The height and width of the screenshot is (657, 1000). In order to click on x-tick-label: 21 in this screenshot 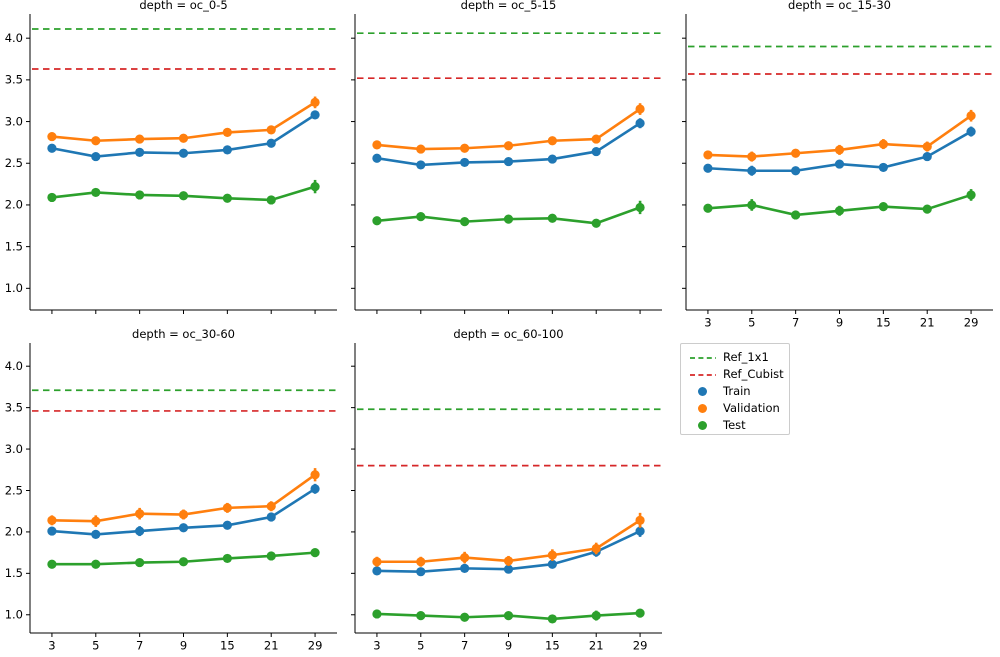, I will do `click(927, 323)`.